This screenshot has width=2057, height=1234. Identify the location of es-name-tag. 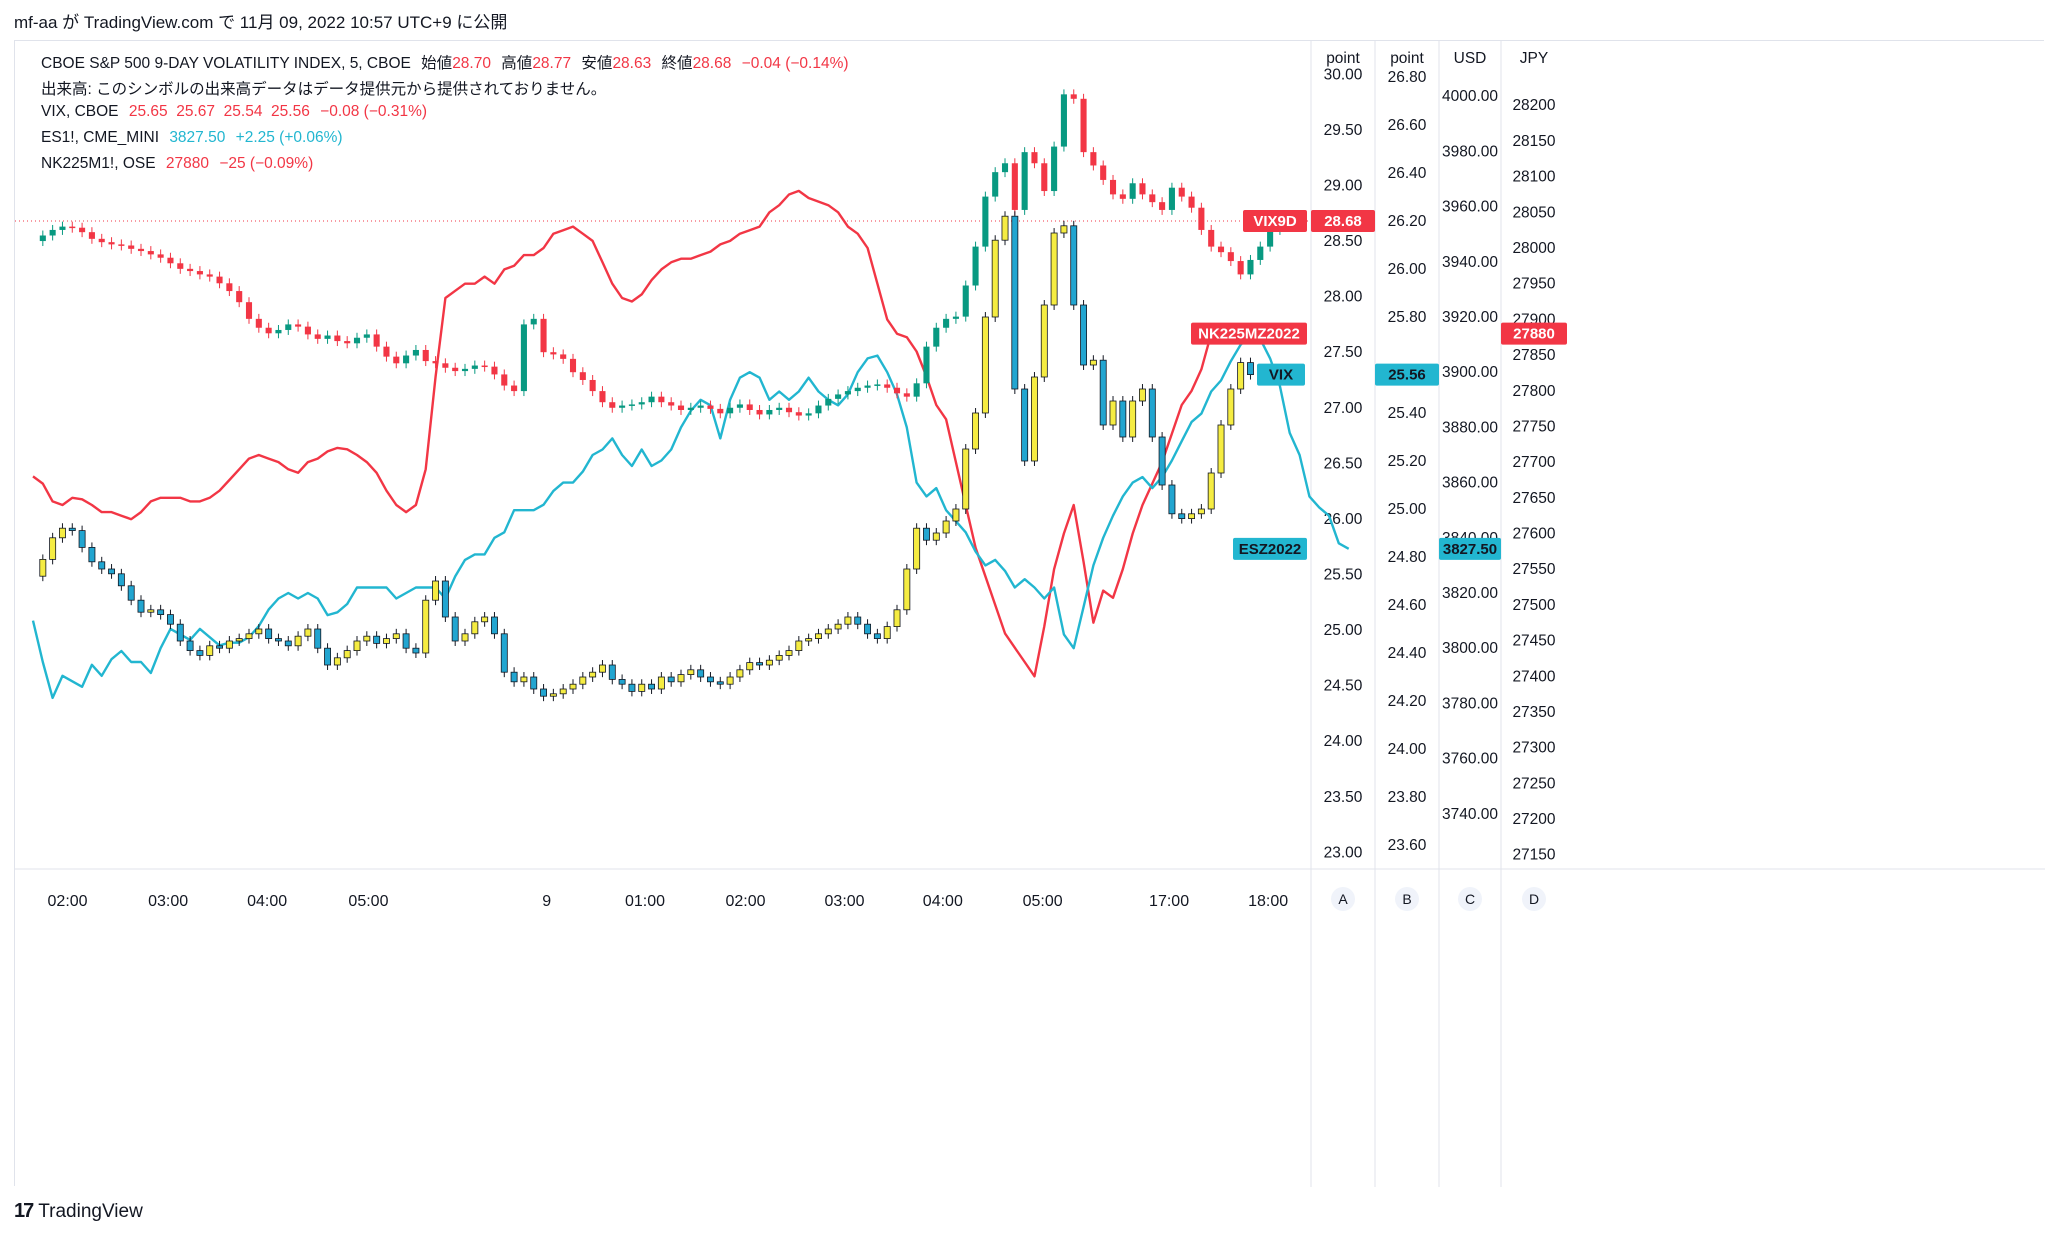
(1270, 548).